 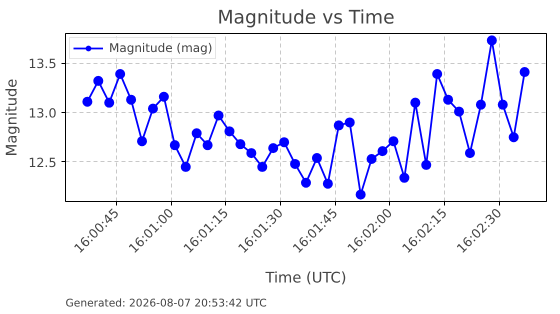 What do you see at coordinates (42, 113) in the screenshot?
I see `y-tick-label: 13.0` at bounding box center [42, 113].